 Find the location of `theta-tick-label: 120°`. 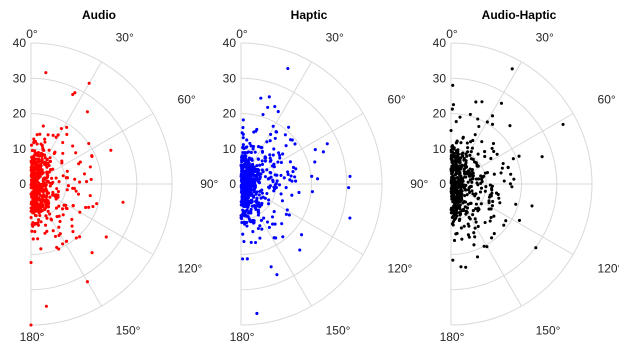

theta-tick-label: 120° is located at coordinates (190, 269).